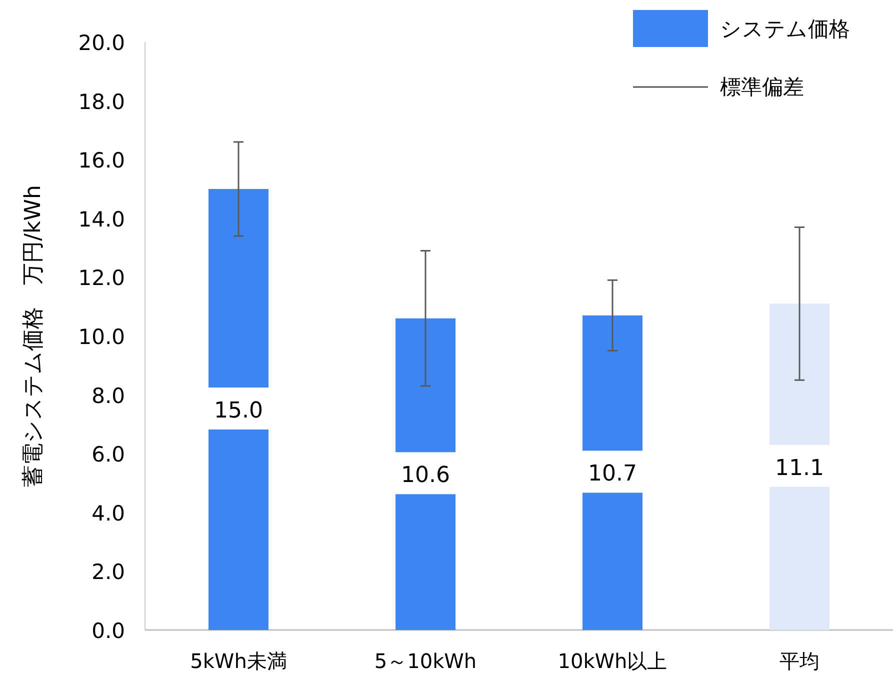  Describe the element at coordinates (101, 278) in the screenshot. I see `y-tick-label: 12.0` at that location.